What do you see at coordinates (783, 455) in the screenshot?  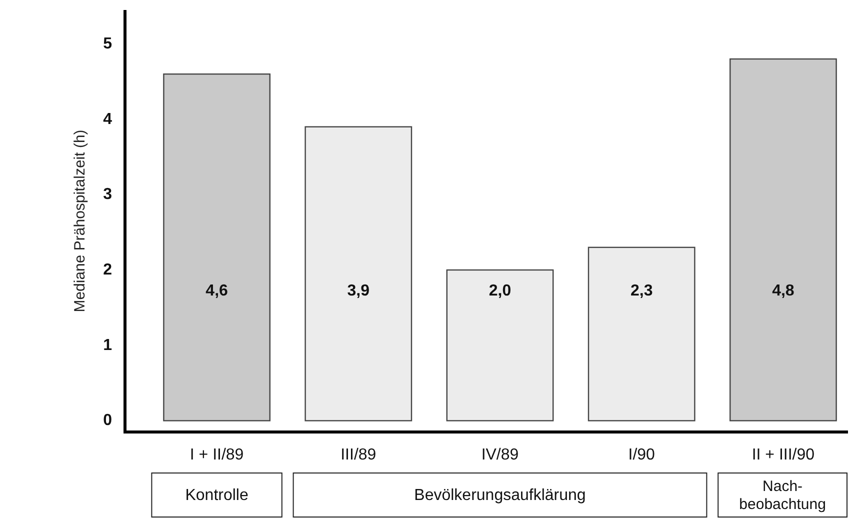 I see `x-tick-label: II + III/90` at bounding box center [783, 455].